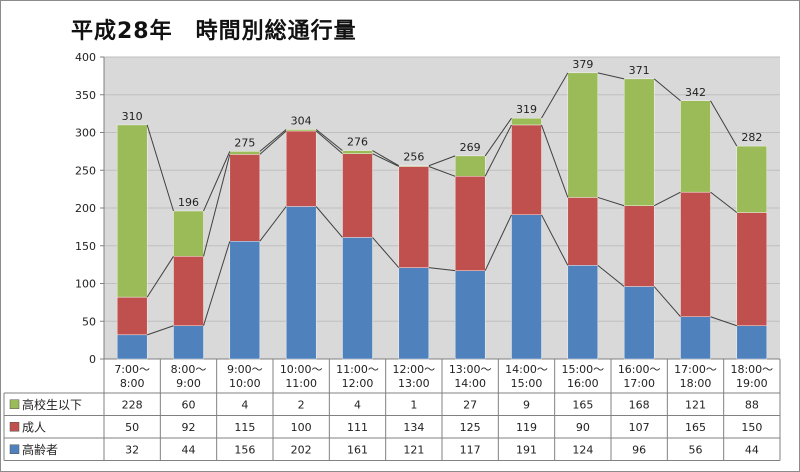 The image size is (800, 472). What do you see at coordinates (527, 383) in the screenshot?
I see `x-tick-label: 15:00` at bounding box center [527, 383].